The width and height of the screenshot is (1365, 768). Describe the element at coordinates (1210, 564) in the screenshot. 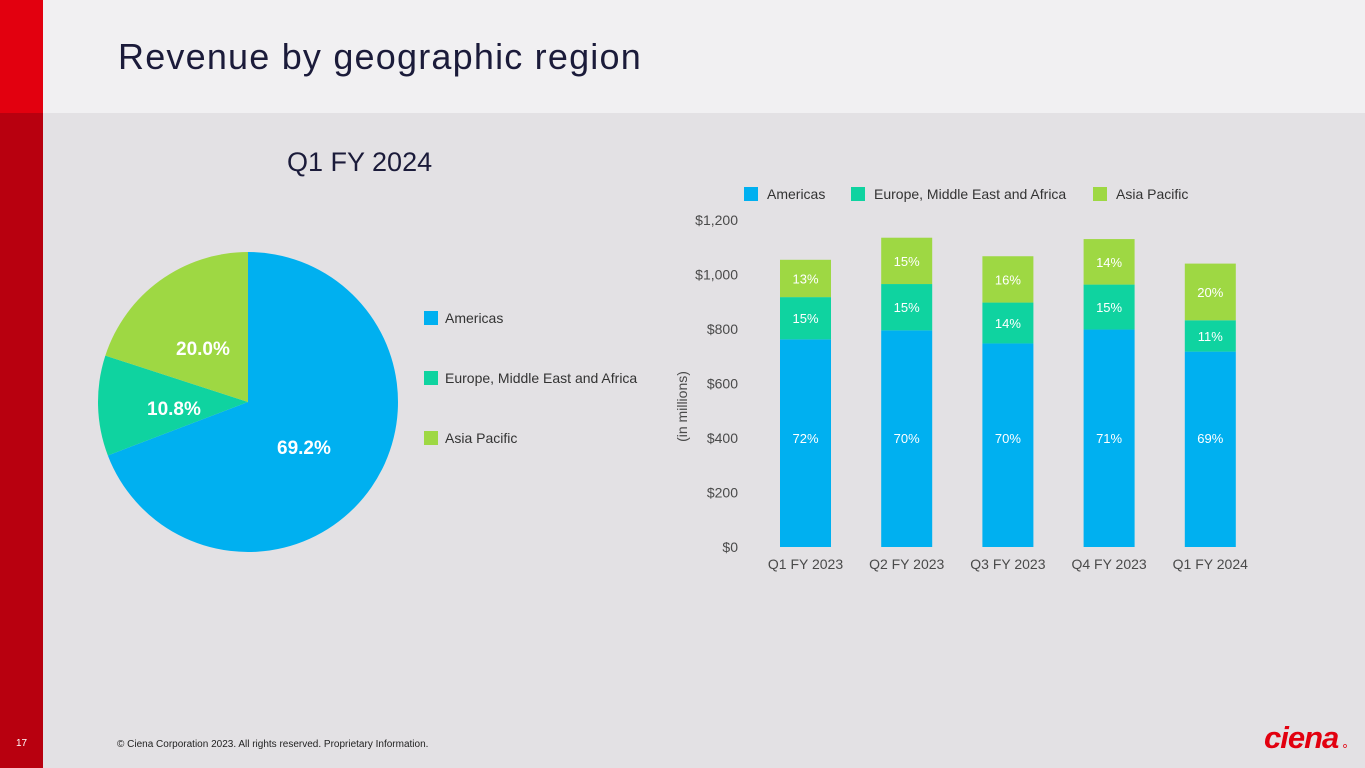

I see `x-tick-label: Q1 FY 2024` at that location.